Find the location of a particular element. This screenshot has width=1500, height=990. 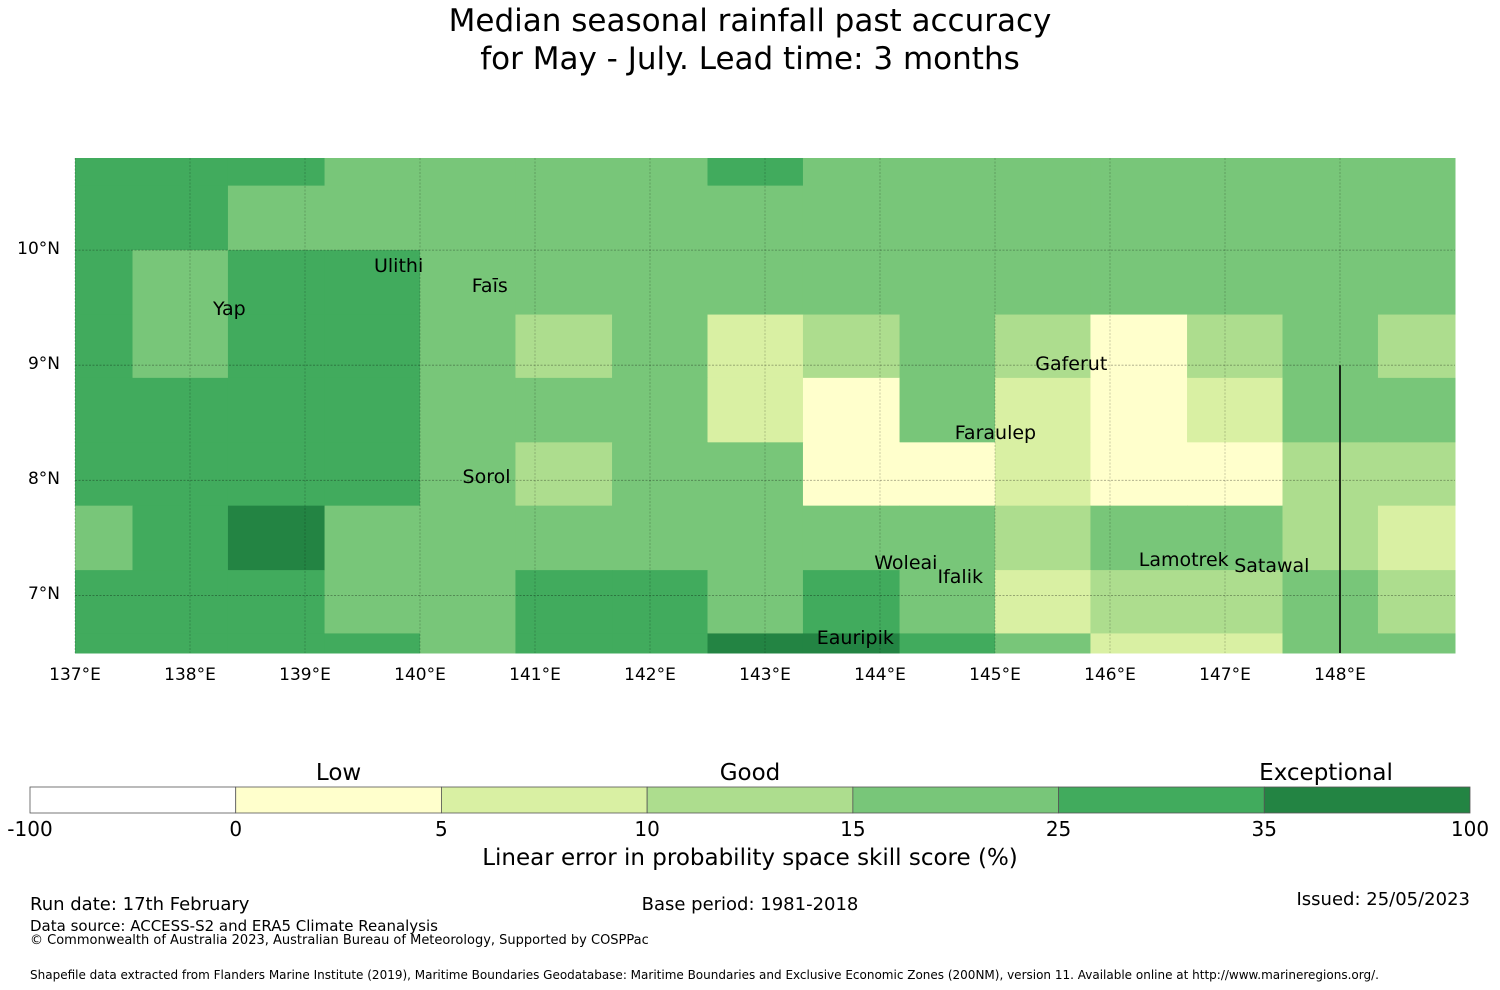

longitude-tick-label: 148°E is located at coordinates (1340, 675).